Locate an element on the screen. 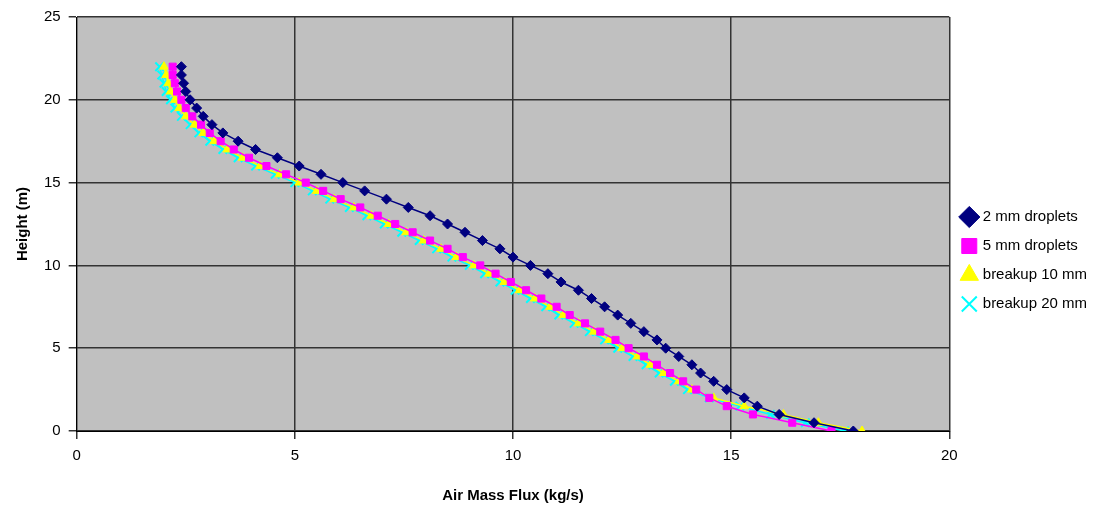 Image resolution: width=1111 pixels, height=514 pixels. y-tick-label: 20 is located at coordinates (52, 98).